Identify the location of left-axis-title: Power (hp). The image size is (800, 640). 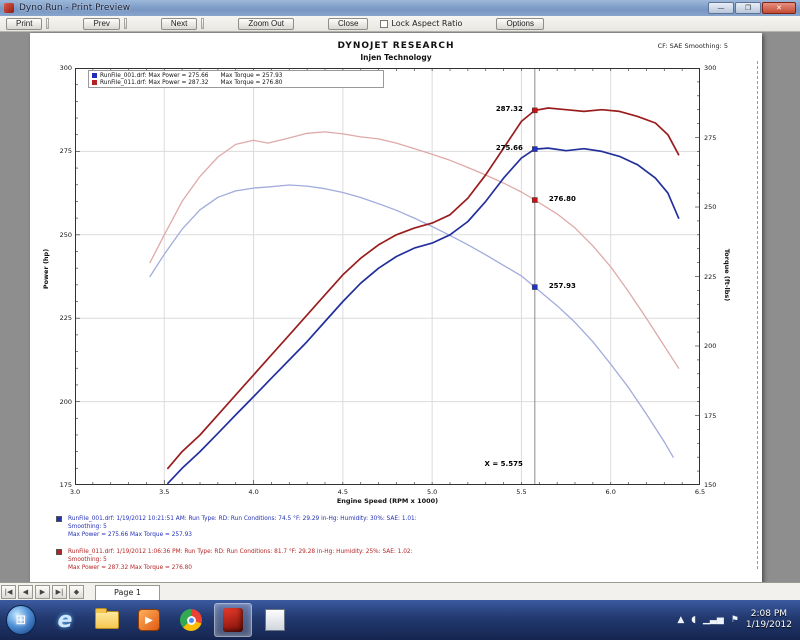
(46, 269).